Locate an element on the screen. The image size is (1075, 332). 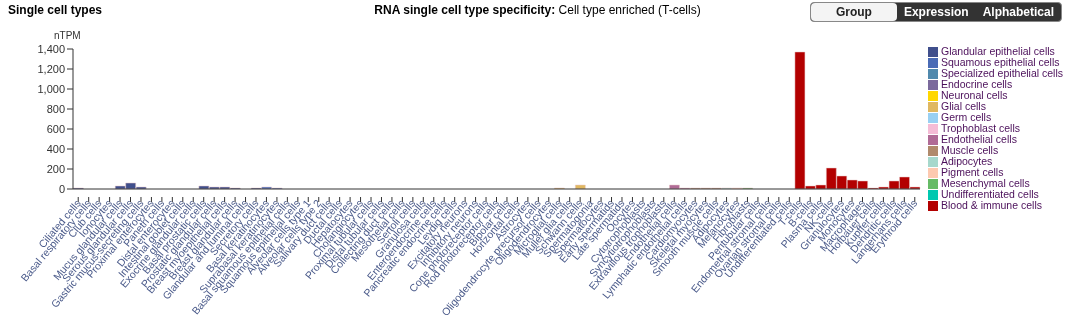
chart-subtitle: RNA single cell type specificity: Cell type enriched (T-cells) is located at coordinates (537, 10).